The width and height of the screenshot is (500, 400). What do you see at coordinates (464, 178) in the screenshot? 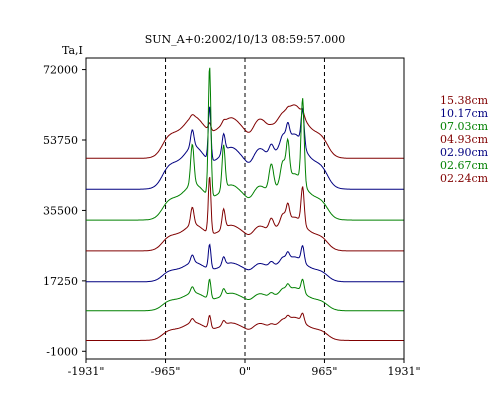
I see `legend-item: 02.24cm` at bounding box center [464, 178].